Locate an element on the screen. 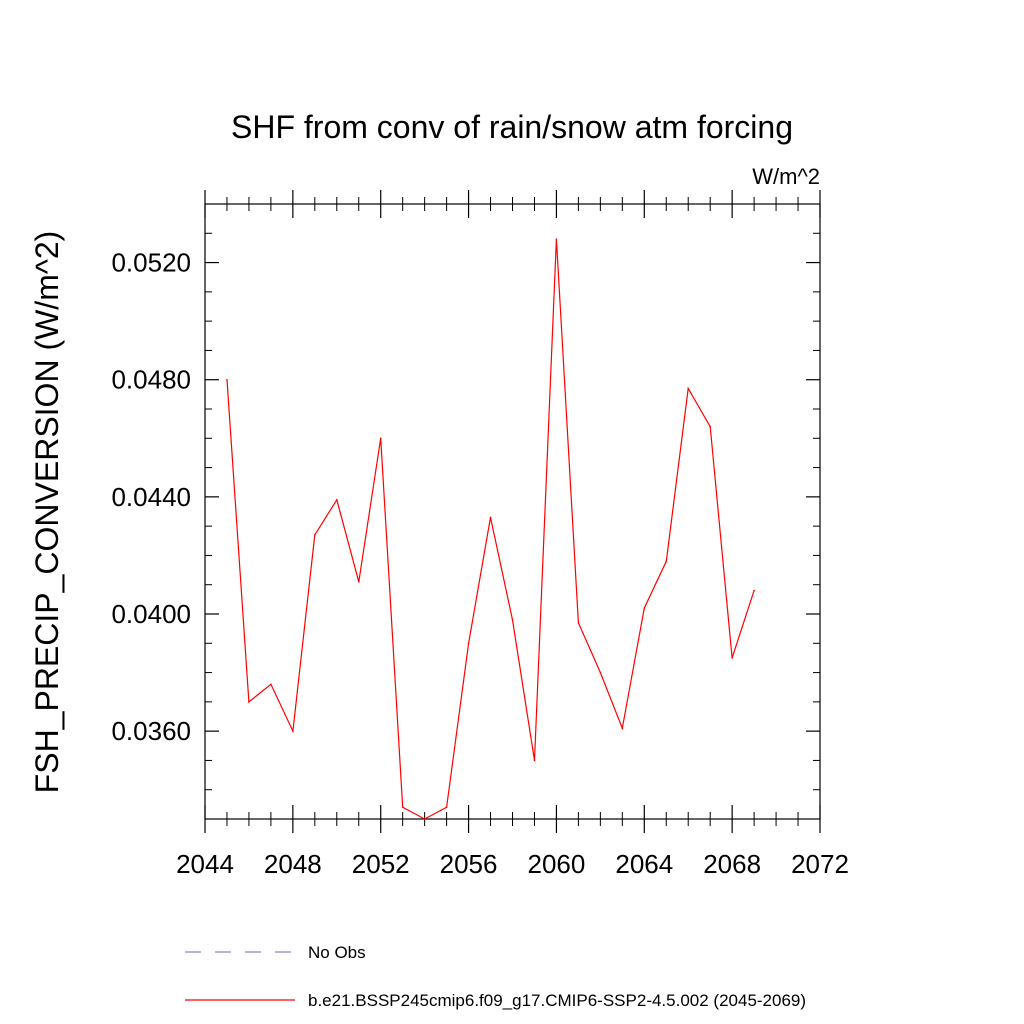 This screenshot has width=1024, height=1024. x-tick-label: 2052 is located at coordinates (381, 864).